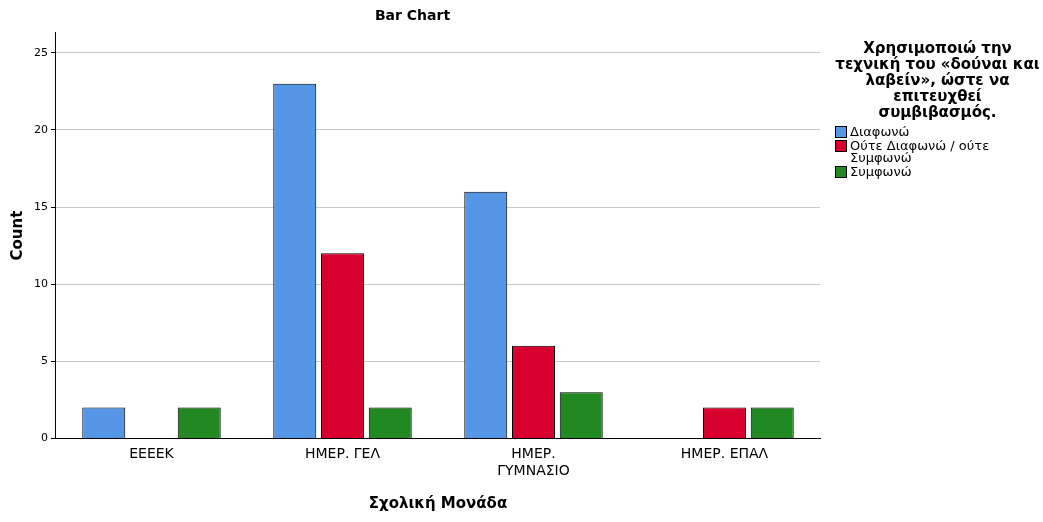 Image resolution: width=1043 pixels, height=522 pixels. What do you see at coordinates (152, 453) in the screenshot?
I see `x-tick-label: ΕΕΕΕΚ` at bounding box center [152, 453].